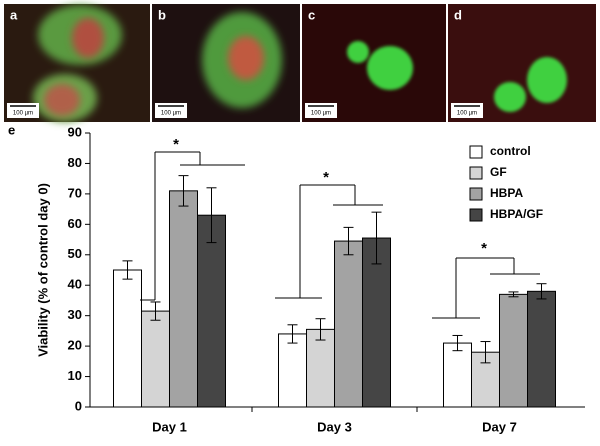 The height and width of the screenshot is (446, 600). What do you see at coordinates (78, 405) in the screenshot?
I see `y-tick-label: 0` at bounding box center [78, 405].